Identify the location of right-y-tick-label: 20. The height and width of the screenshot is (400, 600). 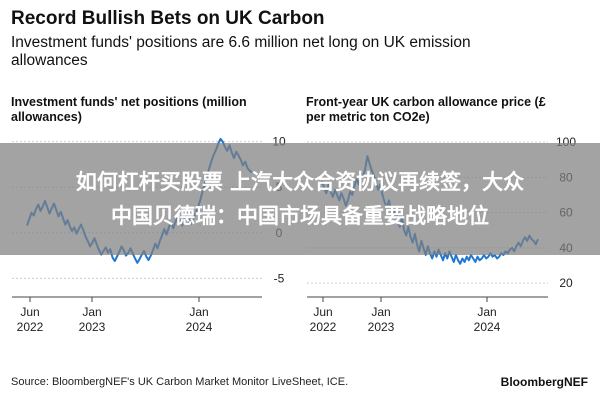
(566, 283).